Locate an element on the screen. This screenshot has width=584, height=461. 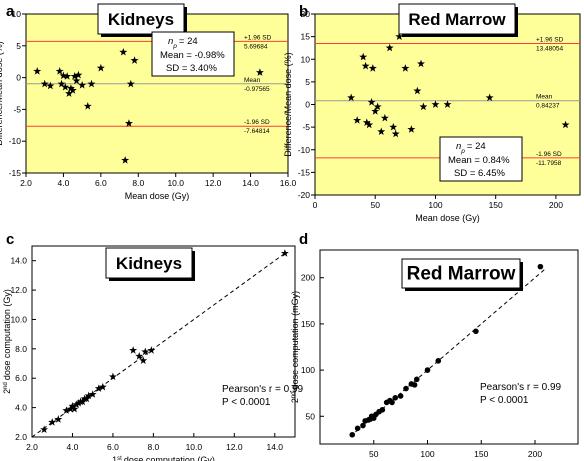
panel-d-ytick-label-1: 100 is located at coordinates (308, 370).